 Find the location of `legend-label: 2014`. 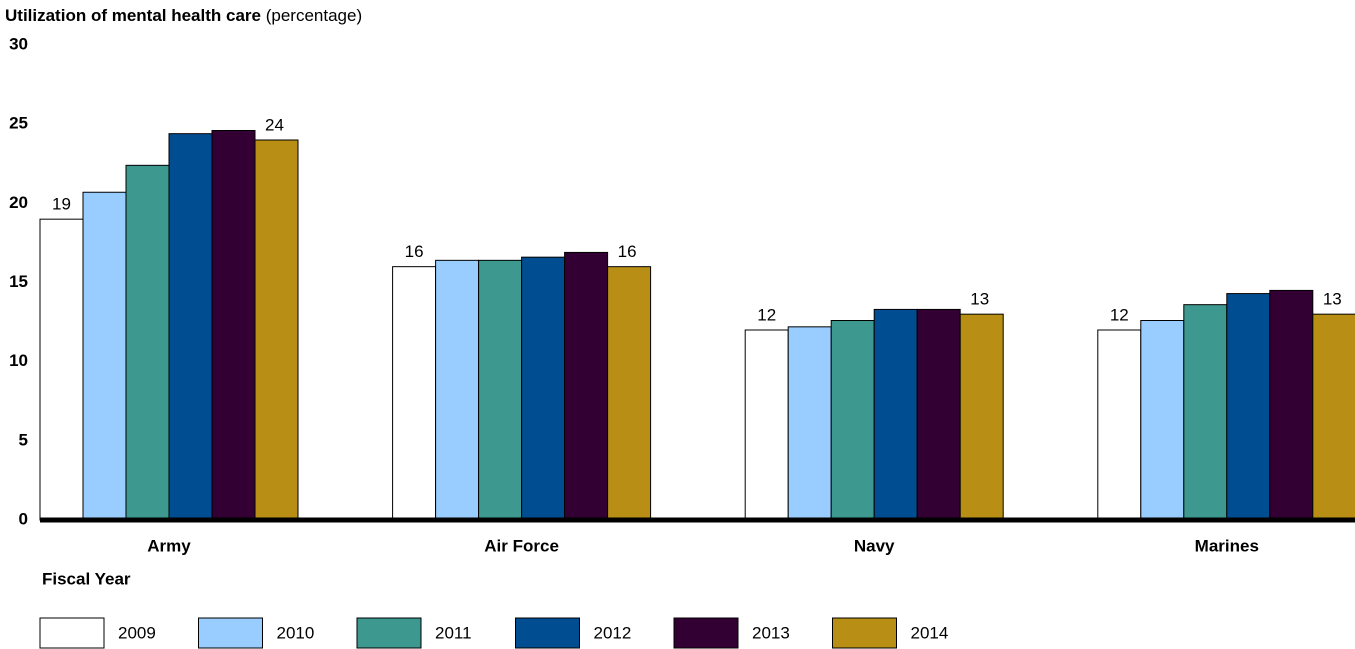

legend-label: 2014 is located at coordinates (930, 632).